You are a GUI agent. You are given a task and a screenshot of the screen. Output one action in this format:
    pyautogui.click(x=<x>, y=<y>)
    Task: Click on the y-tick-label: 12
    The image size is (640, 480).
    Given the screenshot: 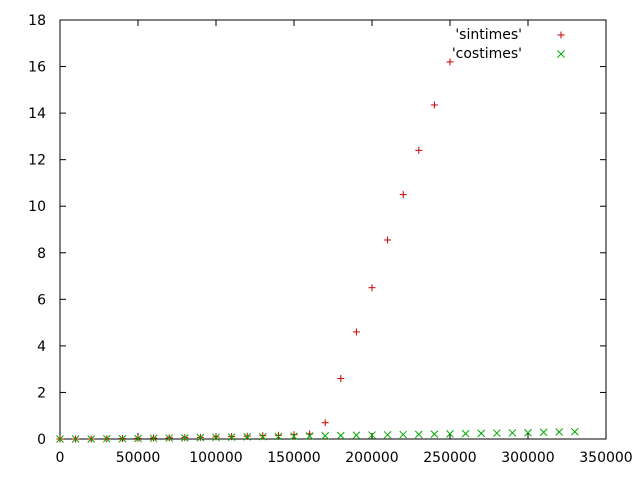 What is the action you would take?
    pyautogui.click(x=37, y=161)
    